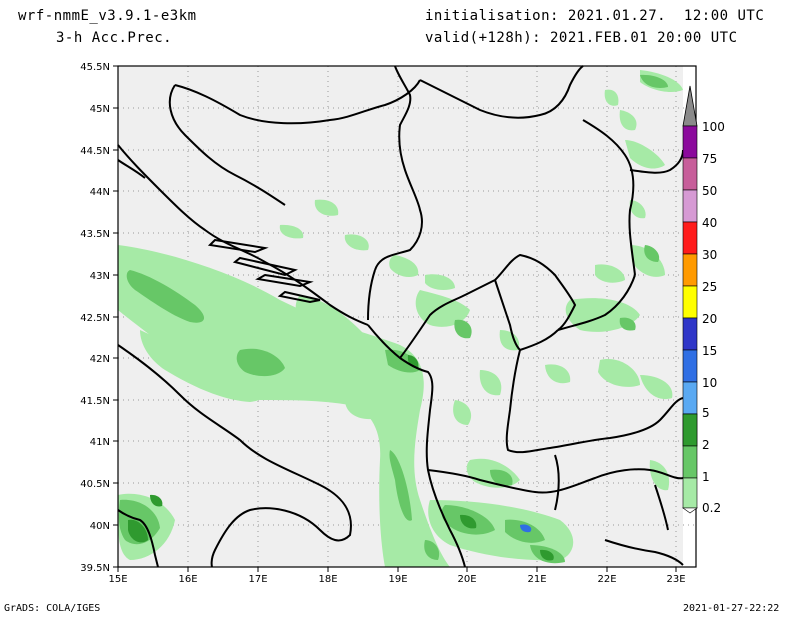  What do you see at coordinates (712, 508) in the screenshot?
I see `colorbar-label: 0.2` at bounding box center [712, 508].